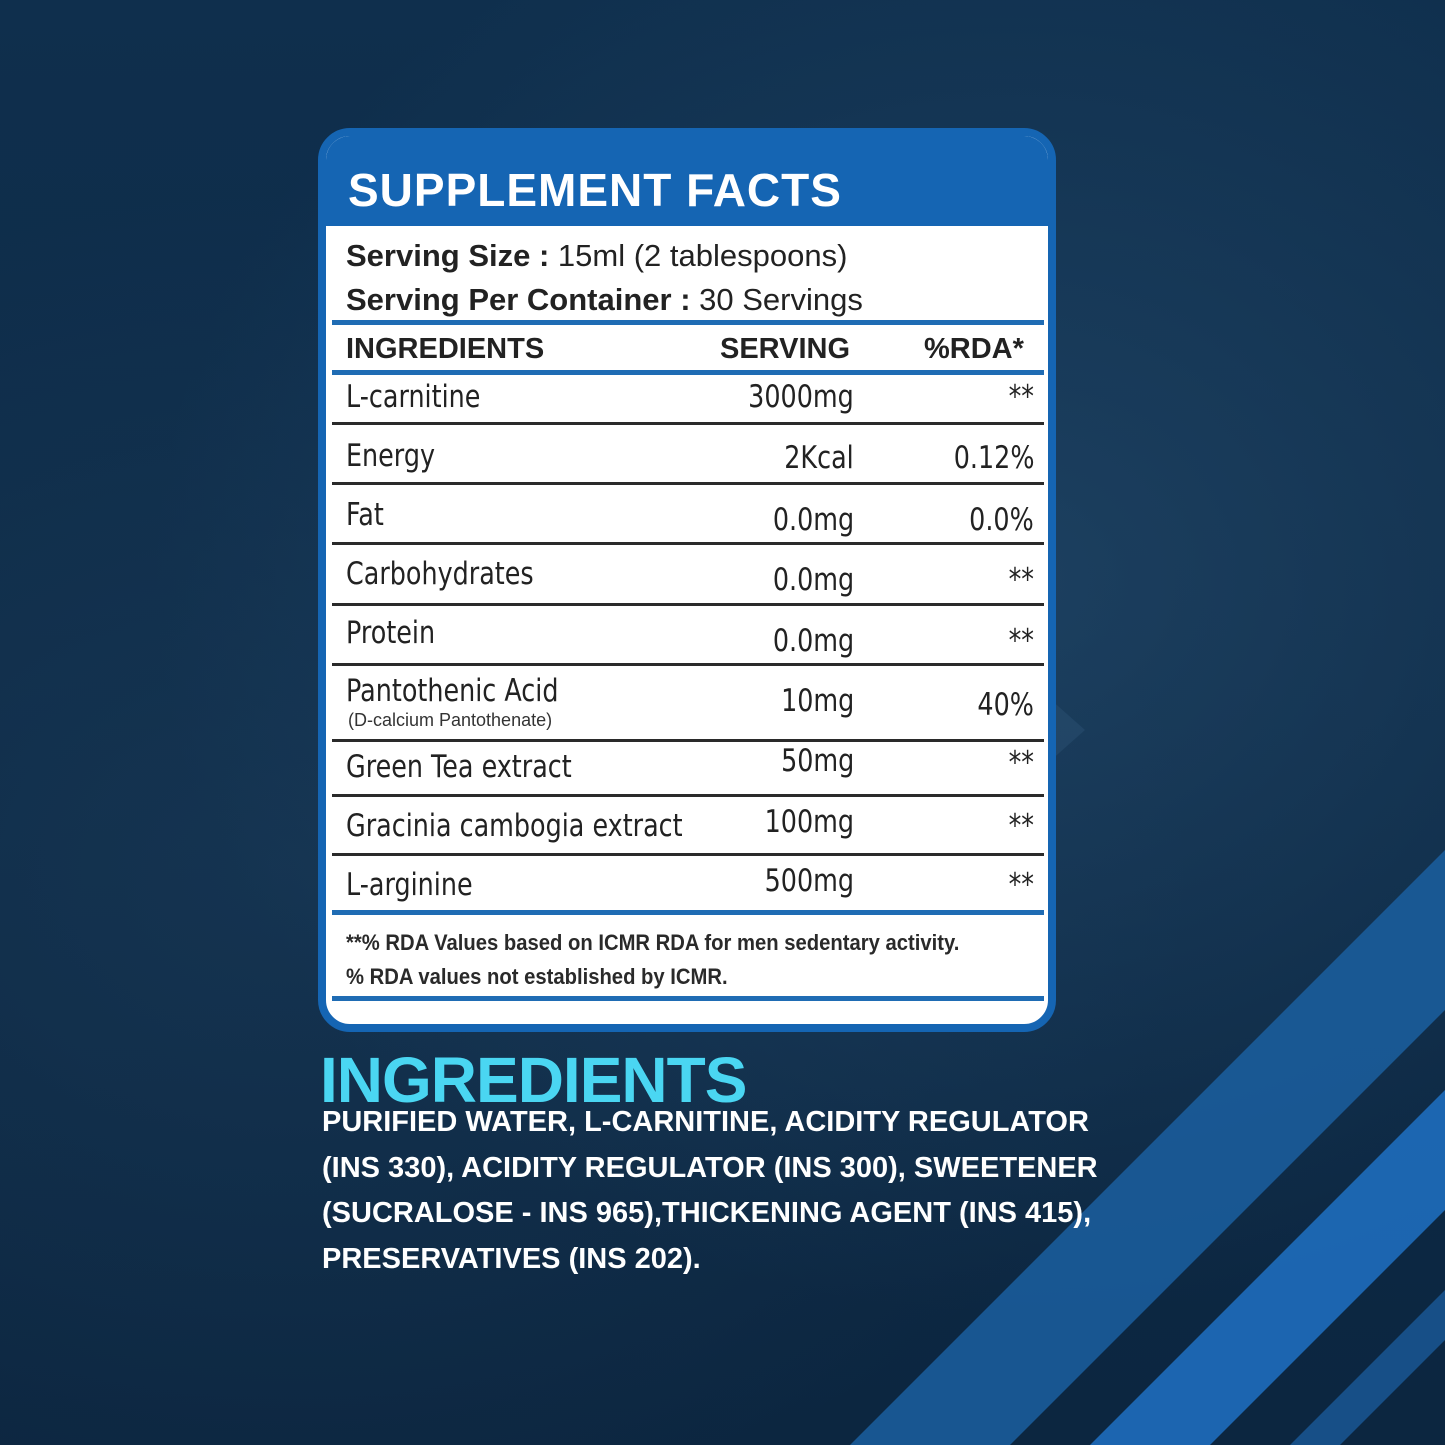  What do you see at coordinates (1367, 1367) in the screenshot?
I see `diagonal-stripe-thin` at bounding box center [1367, 1367].